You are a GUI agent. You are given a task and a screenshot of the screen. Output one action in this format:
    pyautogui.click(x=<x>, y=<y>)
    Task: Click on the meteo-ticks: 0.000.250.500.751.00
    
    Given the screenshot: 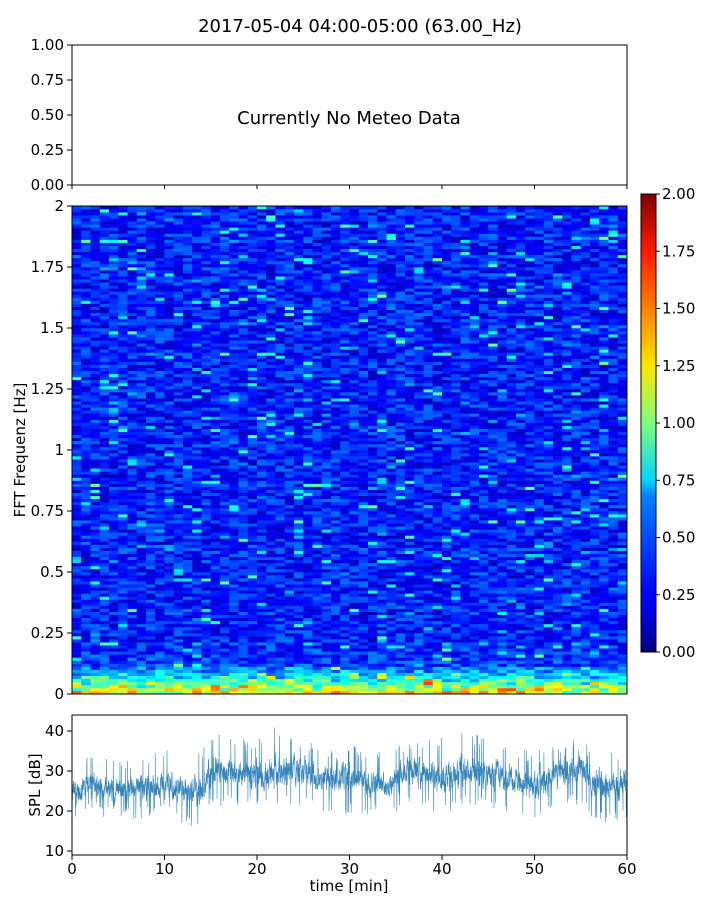 What is the action you would take?
    pyautogui.click(x=329, y=115)
    